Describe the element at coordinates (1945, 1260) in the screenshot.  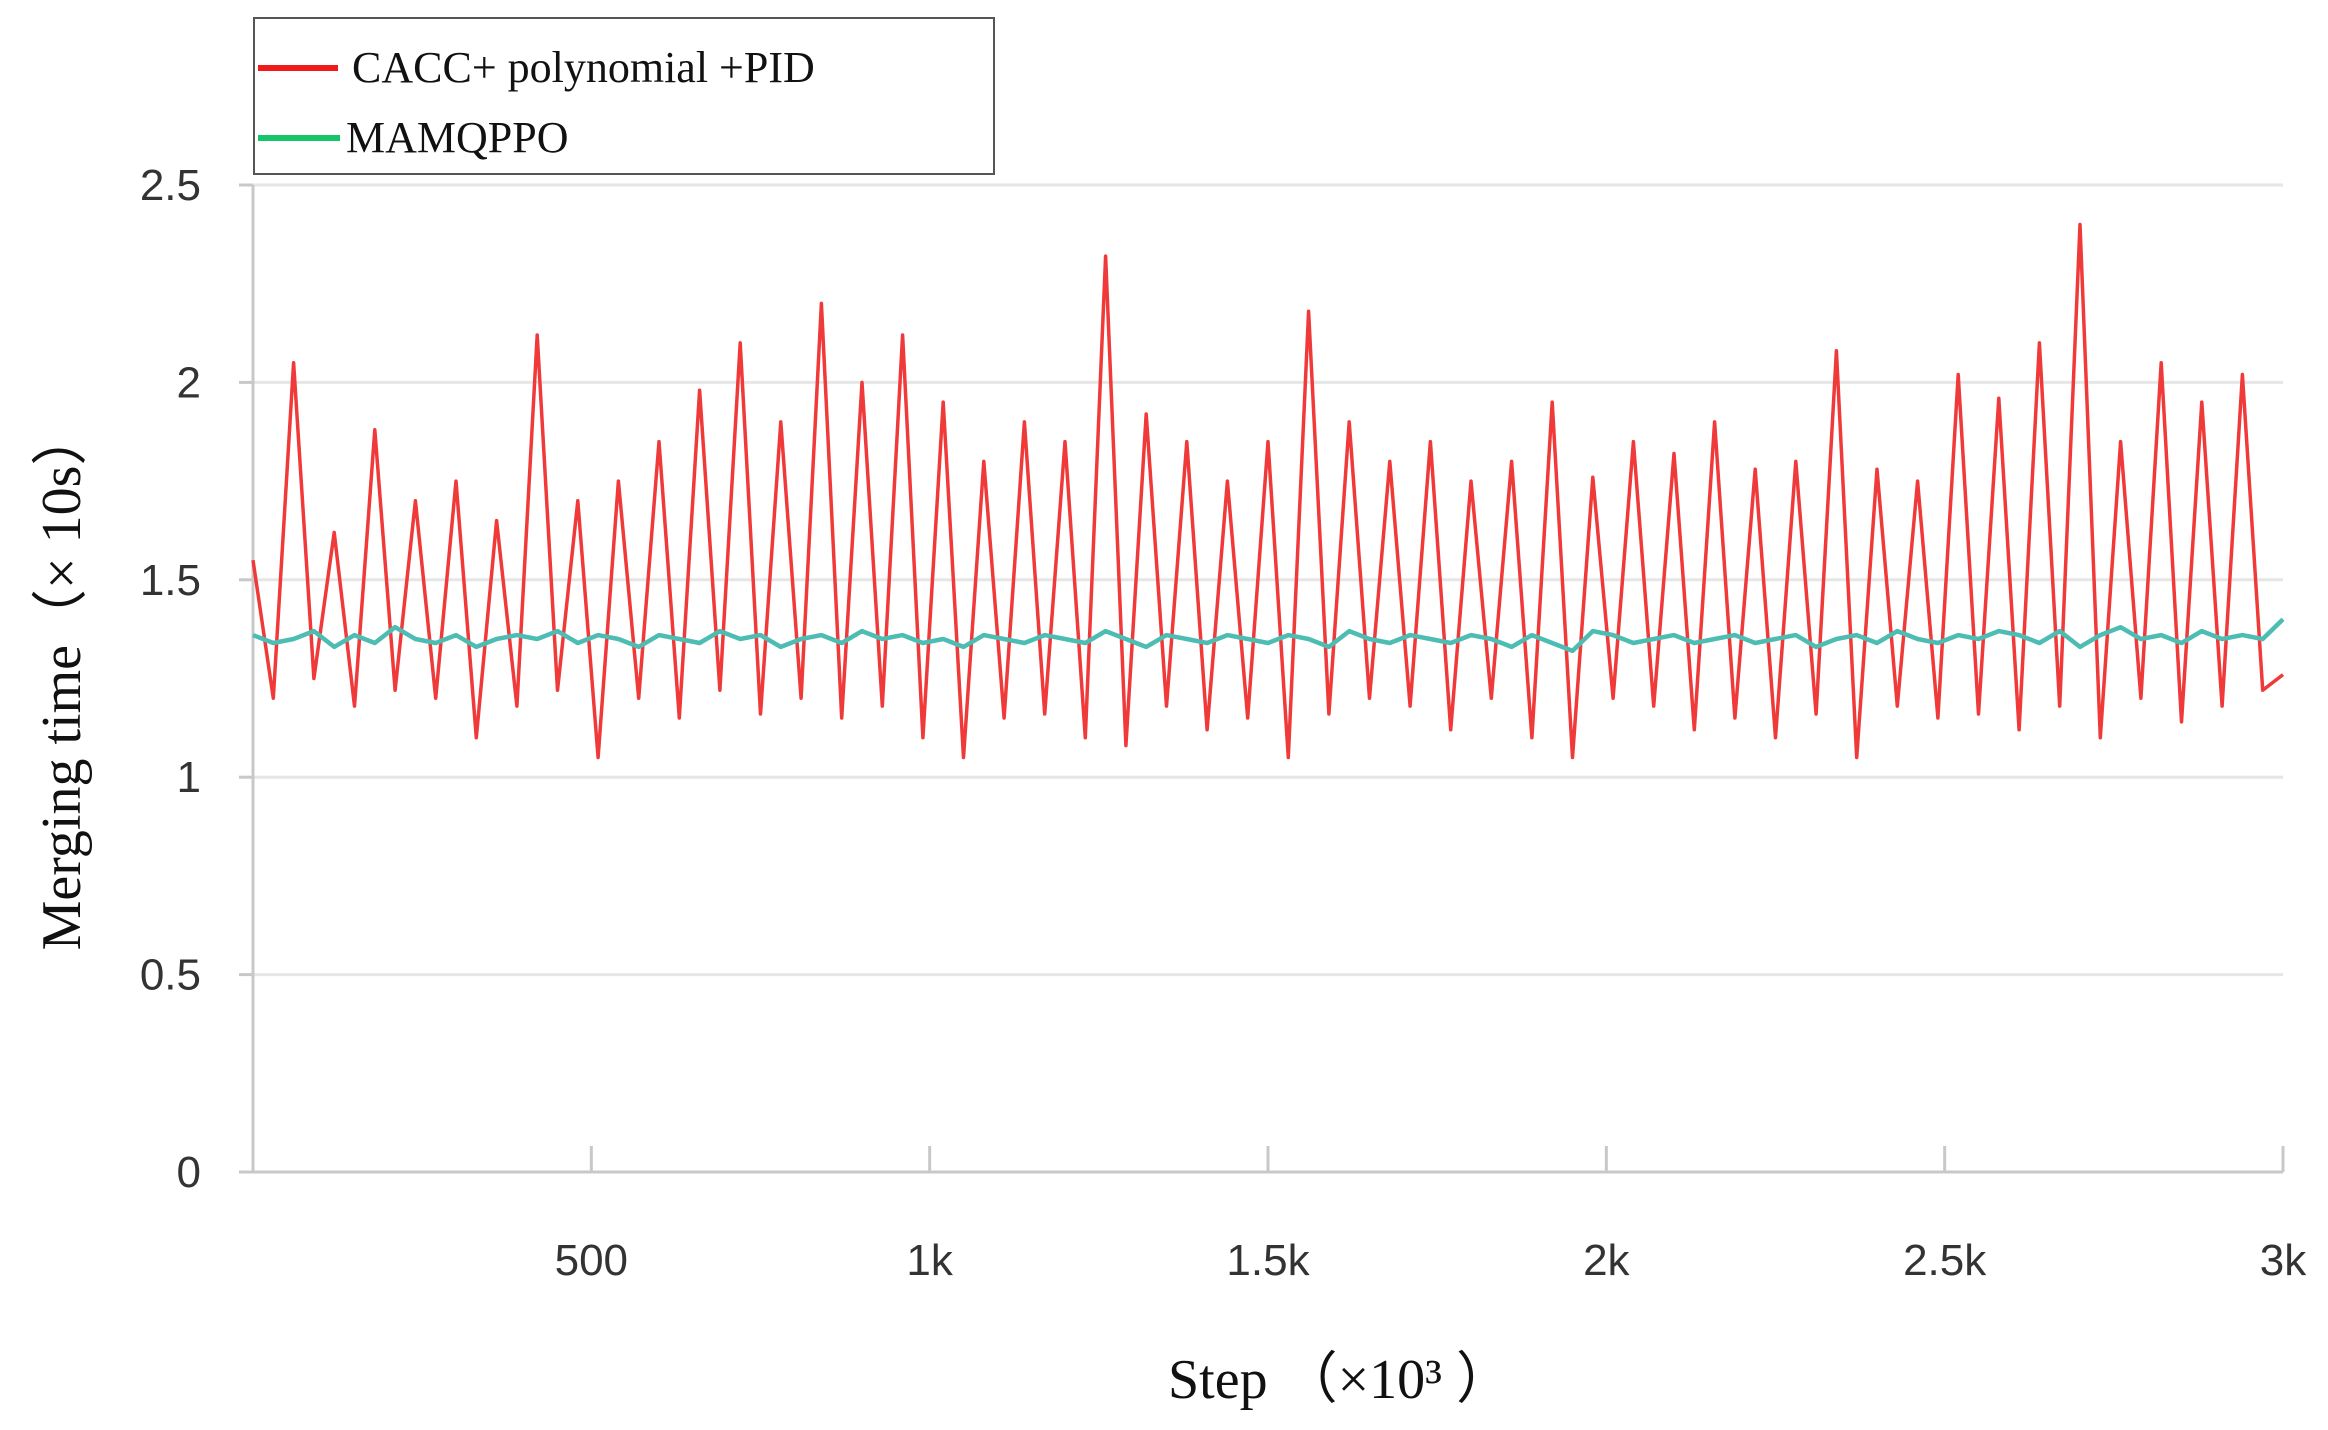
I see `x-tick-label: 2.5k` at that location.